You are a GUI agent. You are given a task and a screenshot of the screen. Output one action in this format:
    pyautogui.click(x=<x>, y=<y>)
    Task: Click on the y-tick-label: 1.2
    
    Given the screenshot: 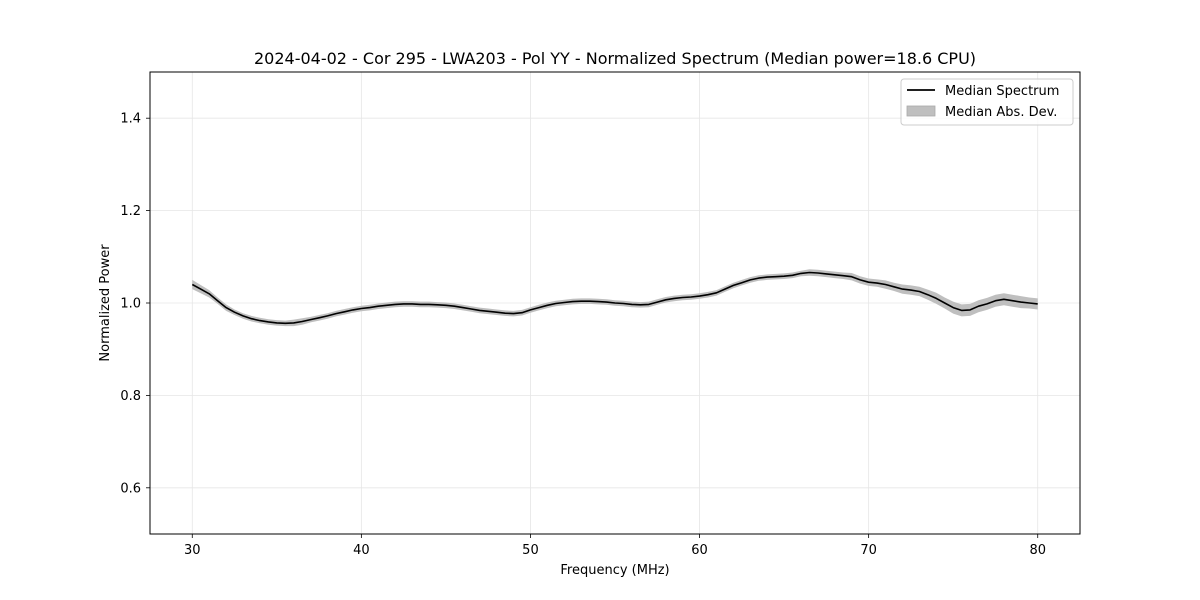 What is the action you would take?
    pyautogui.click(x=130, y=211)
    